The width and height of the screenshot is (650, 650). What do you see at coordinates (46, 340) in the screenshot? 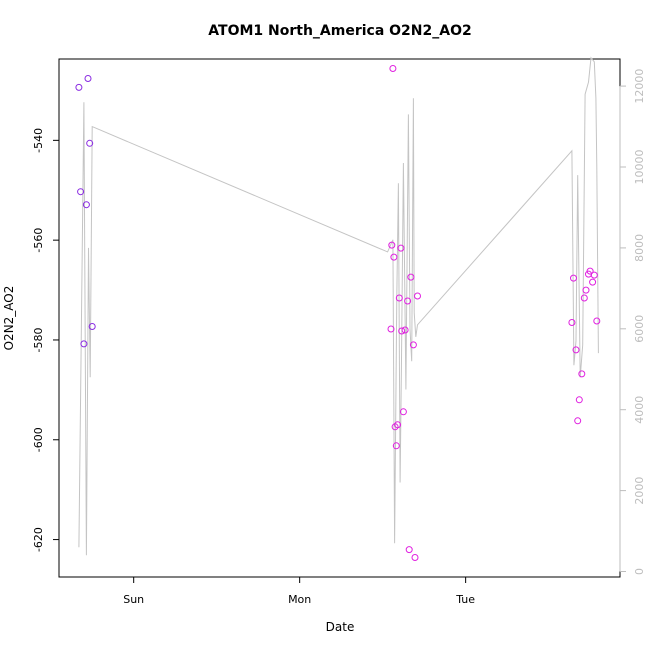
I see `y-axis: -620 -600 -580 -560 -540` at bounding box center [46, 340].